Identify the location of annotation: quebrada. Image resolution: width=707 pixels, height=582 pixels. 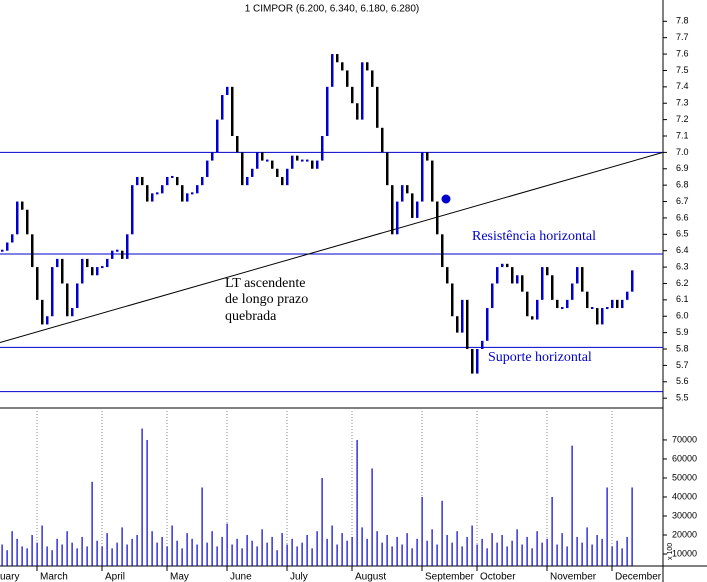
(251, 316).